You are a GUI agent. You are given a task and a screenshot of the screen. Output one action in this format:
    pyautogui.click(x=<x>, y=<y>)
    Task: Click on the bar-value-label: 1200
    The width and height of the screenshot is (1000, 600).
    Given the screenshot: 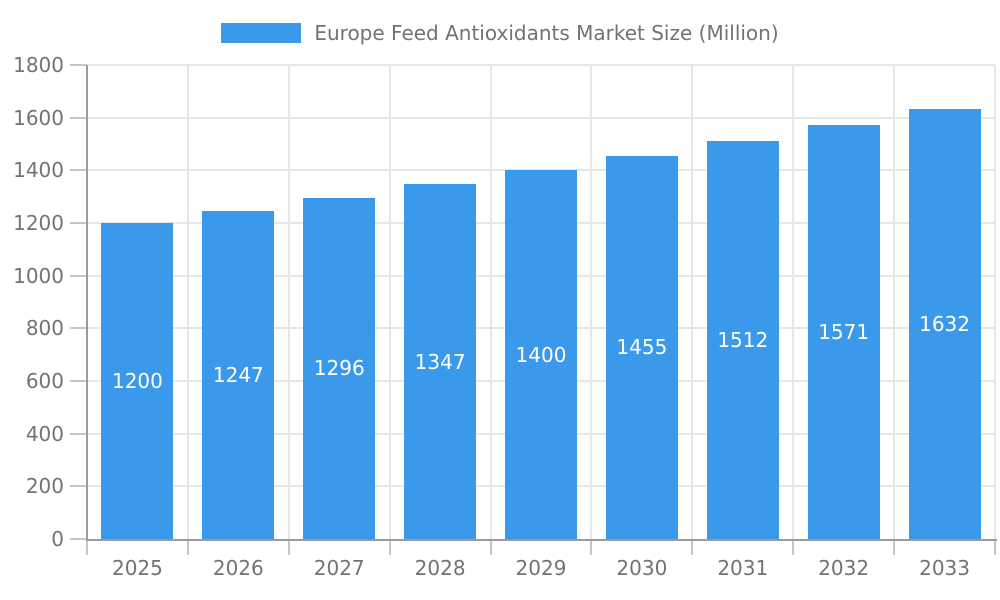 What is the action you would take?
    pyautogui.click(x=137, y=381)
    